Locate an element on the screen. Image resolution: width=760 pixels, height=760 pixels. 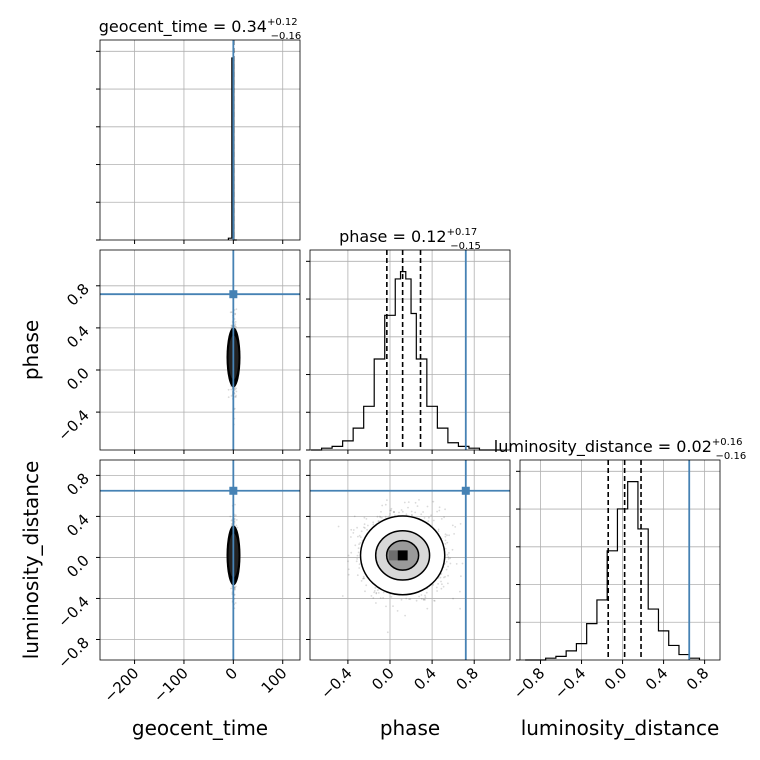
panel-frame-luminosity_distance is located at coordinates (620, 560).